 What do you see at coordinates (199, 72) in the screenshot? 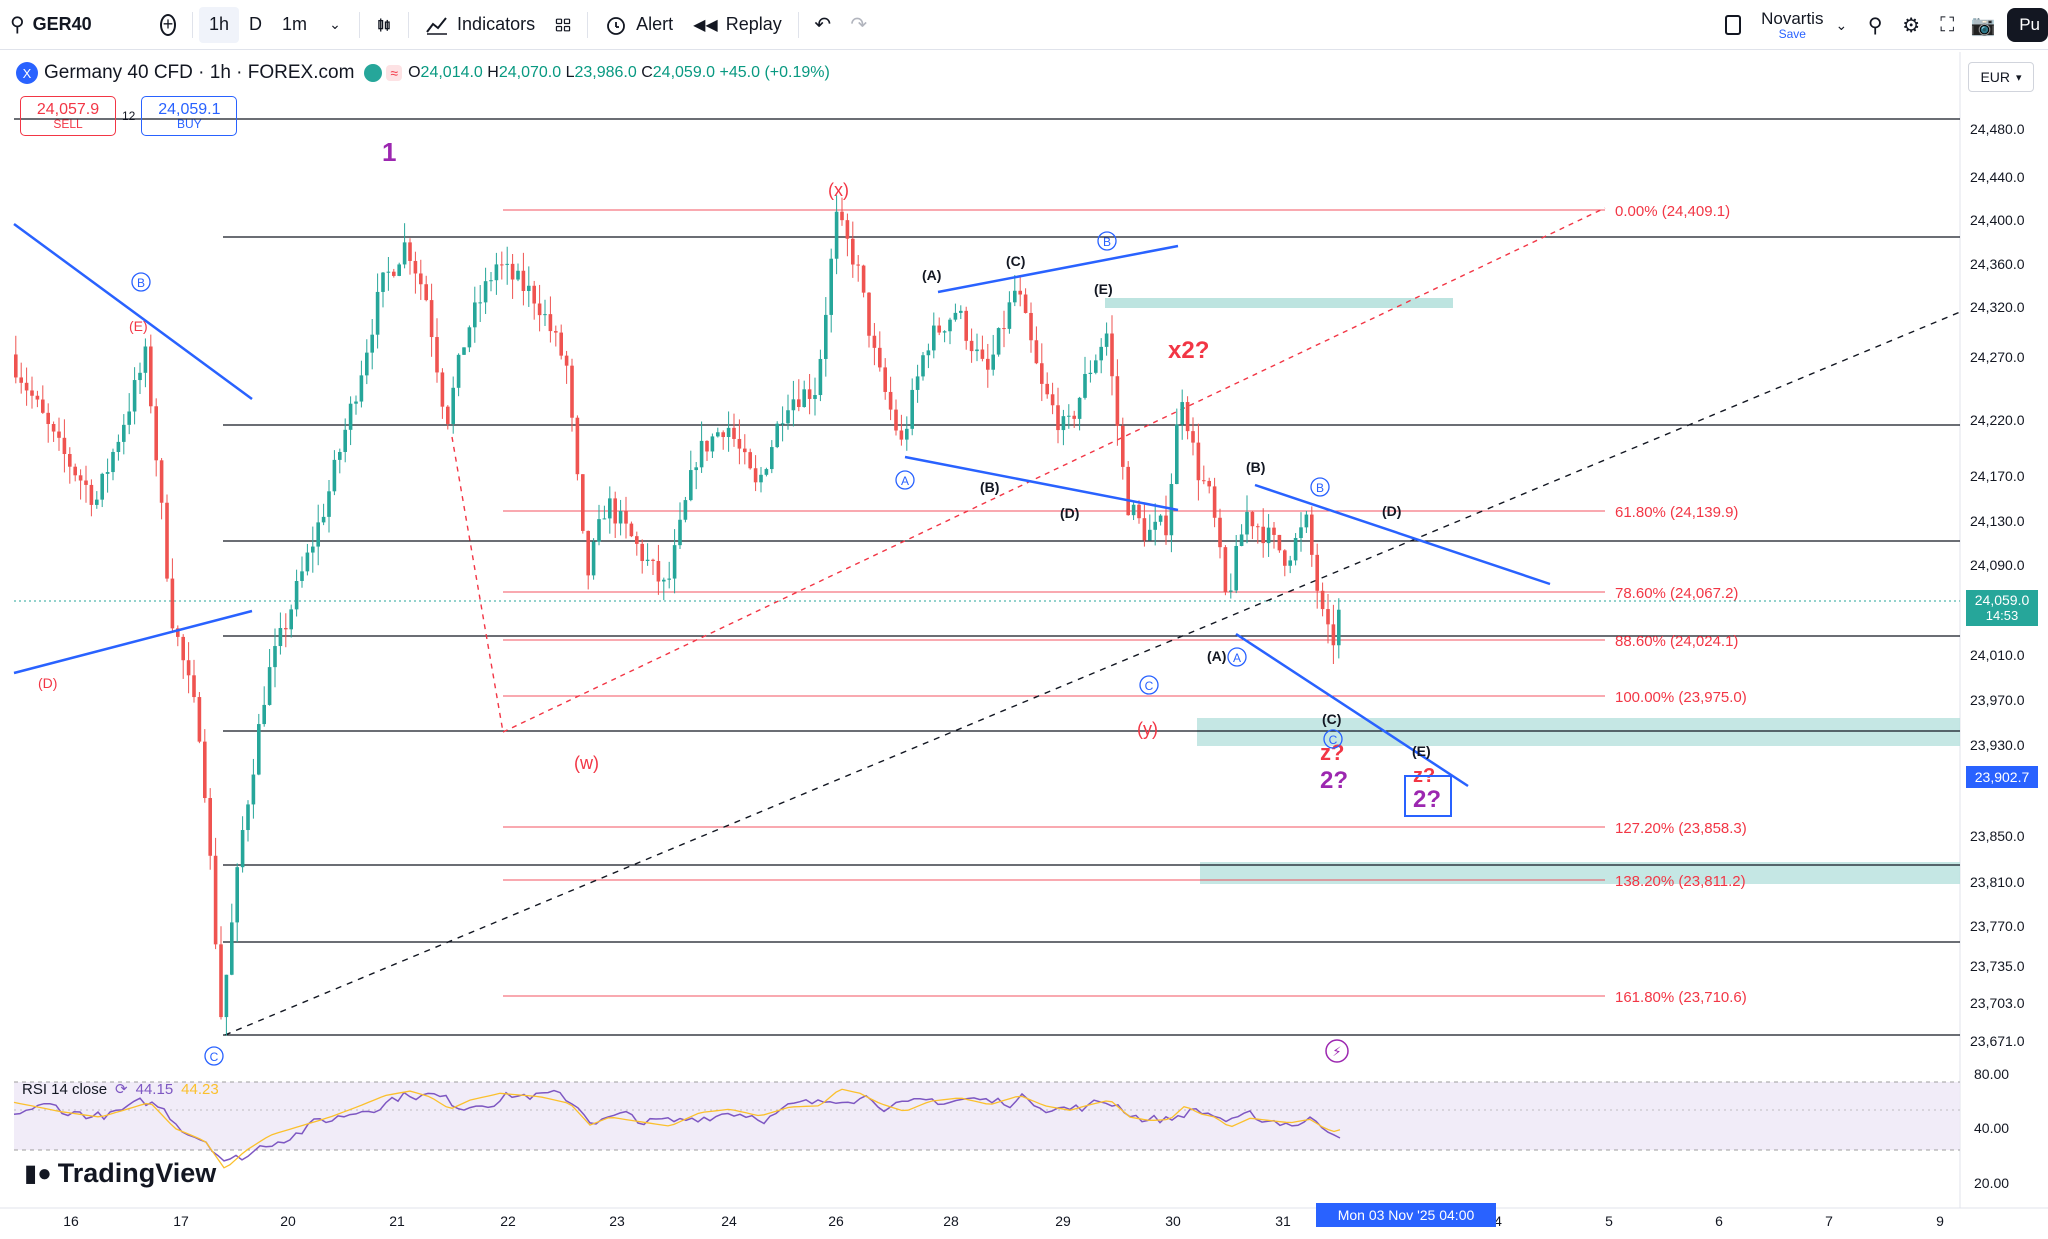
I see `symbol-title: Germany 40 CFD · 1h · FOREX.com` at bounding box center [199, 72].